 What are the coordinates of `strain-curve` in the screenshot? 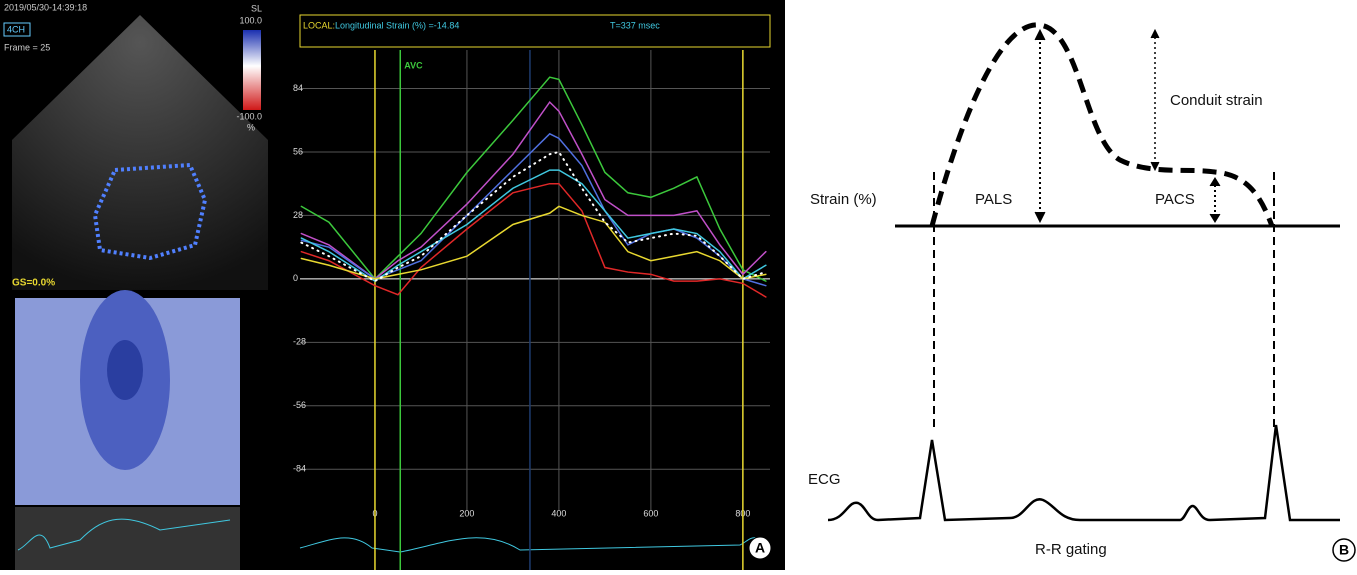 It's located at (1102, 124).